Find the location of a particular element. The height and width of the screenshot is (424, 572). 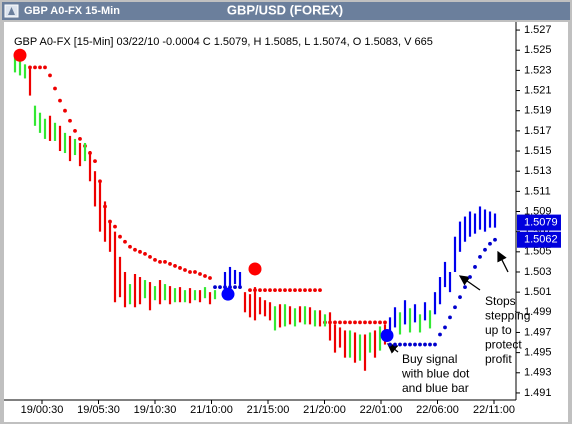

y-tick-label: 1.519 is located at coordinates (538, 111).